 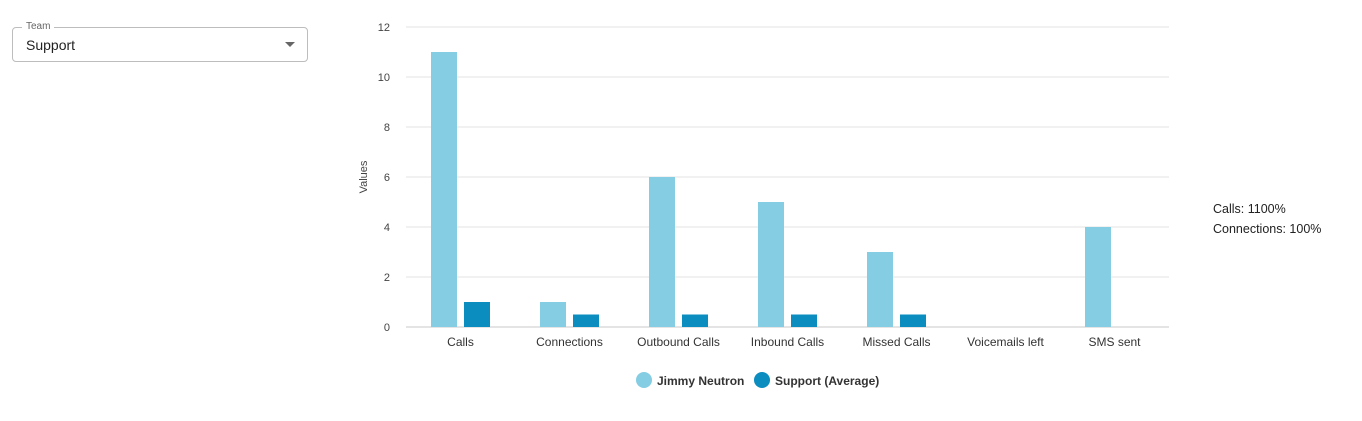 I want to click on y-tick-label: 6, so click(x=387, y=178).